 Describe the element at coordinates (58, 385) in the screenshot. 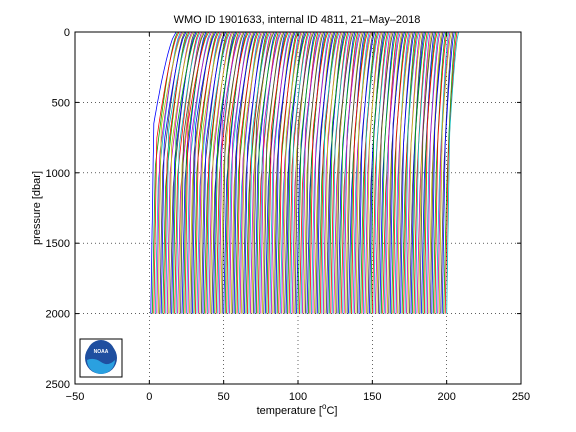

I see `y-tick-label: 2500` at that location.